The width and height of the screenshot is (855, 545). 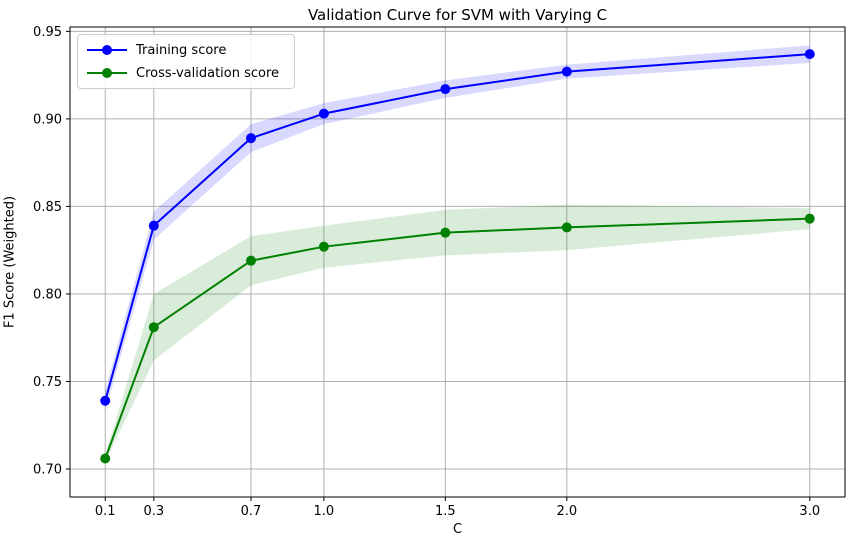 I want to click on y-tick-label: 0.95, so click(x=47, y=32).